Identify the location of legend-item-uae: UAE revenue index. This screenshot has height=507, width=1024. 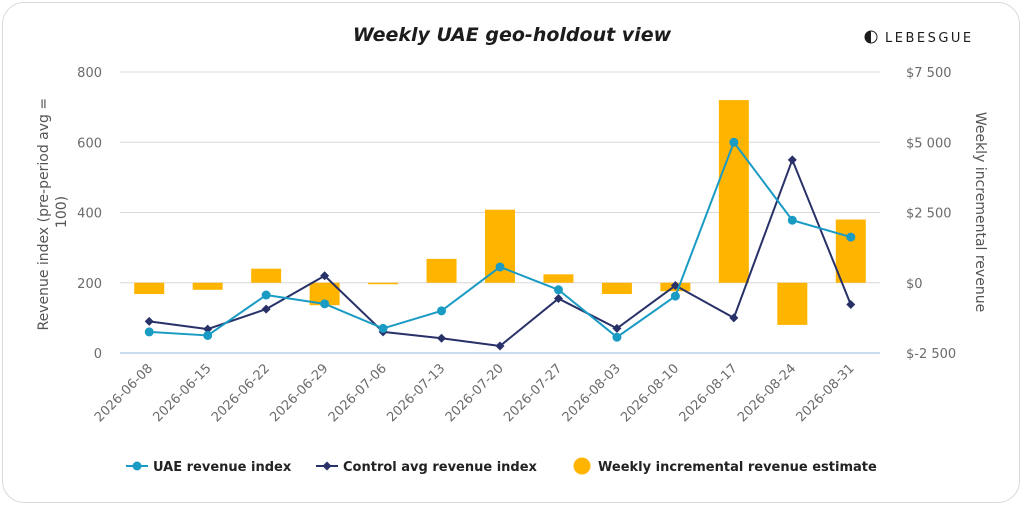
(209, 467).